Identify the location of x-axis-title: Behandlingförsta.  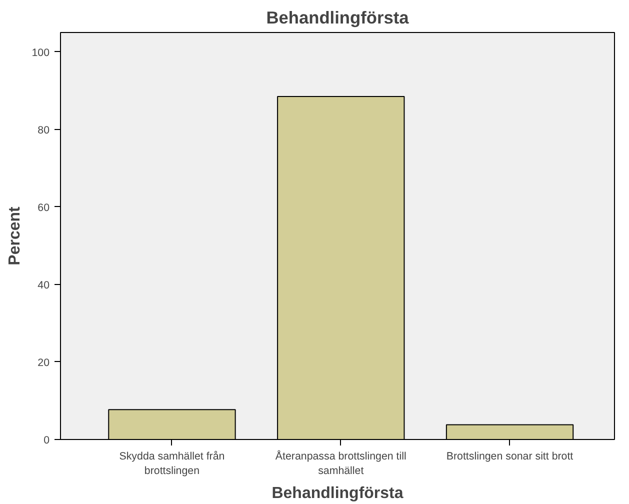
(338, 493).